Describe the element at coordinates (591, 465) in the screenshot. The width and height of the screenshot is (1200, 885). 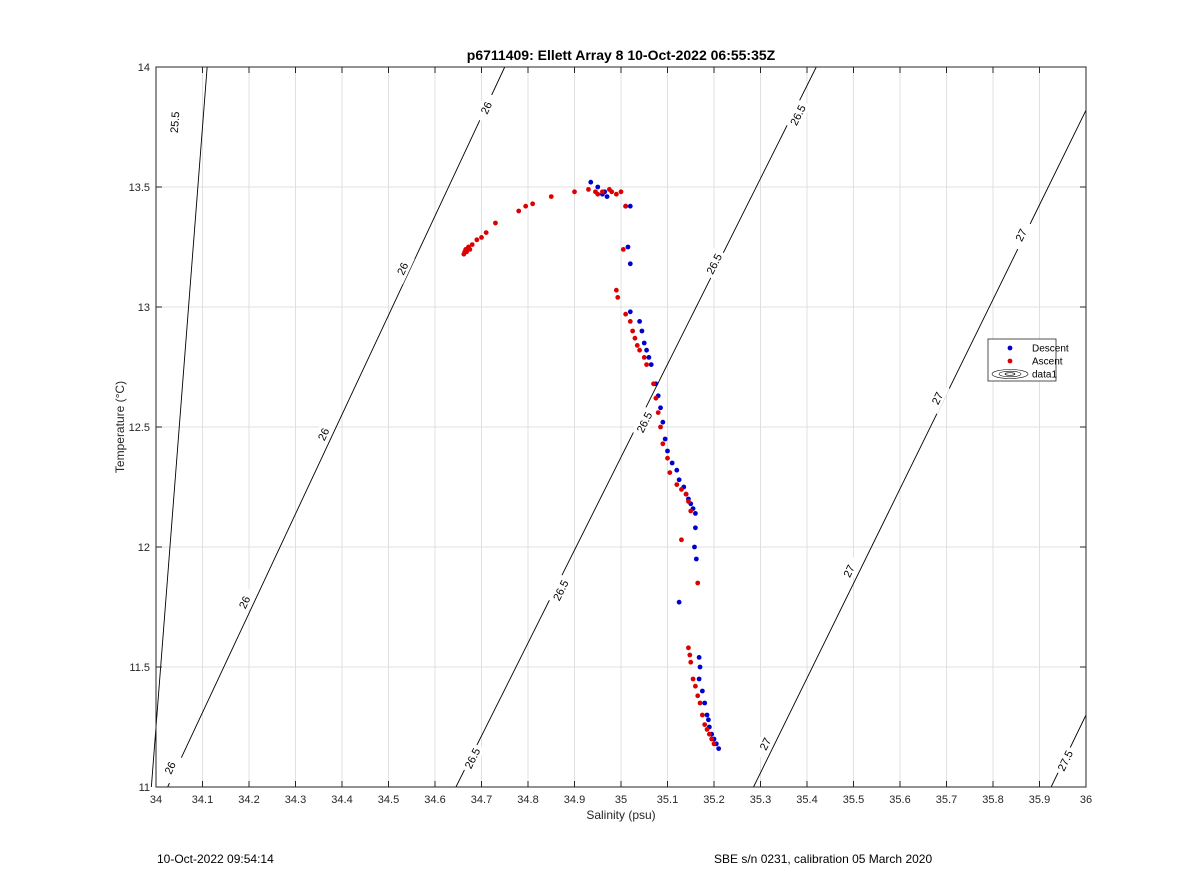
I see `data-points` at that location.